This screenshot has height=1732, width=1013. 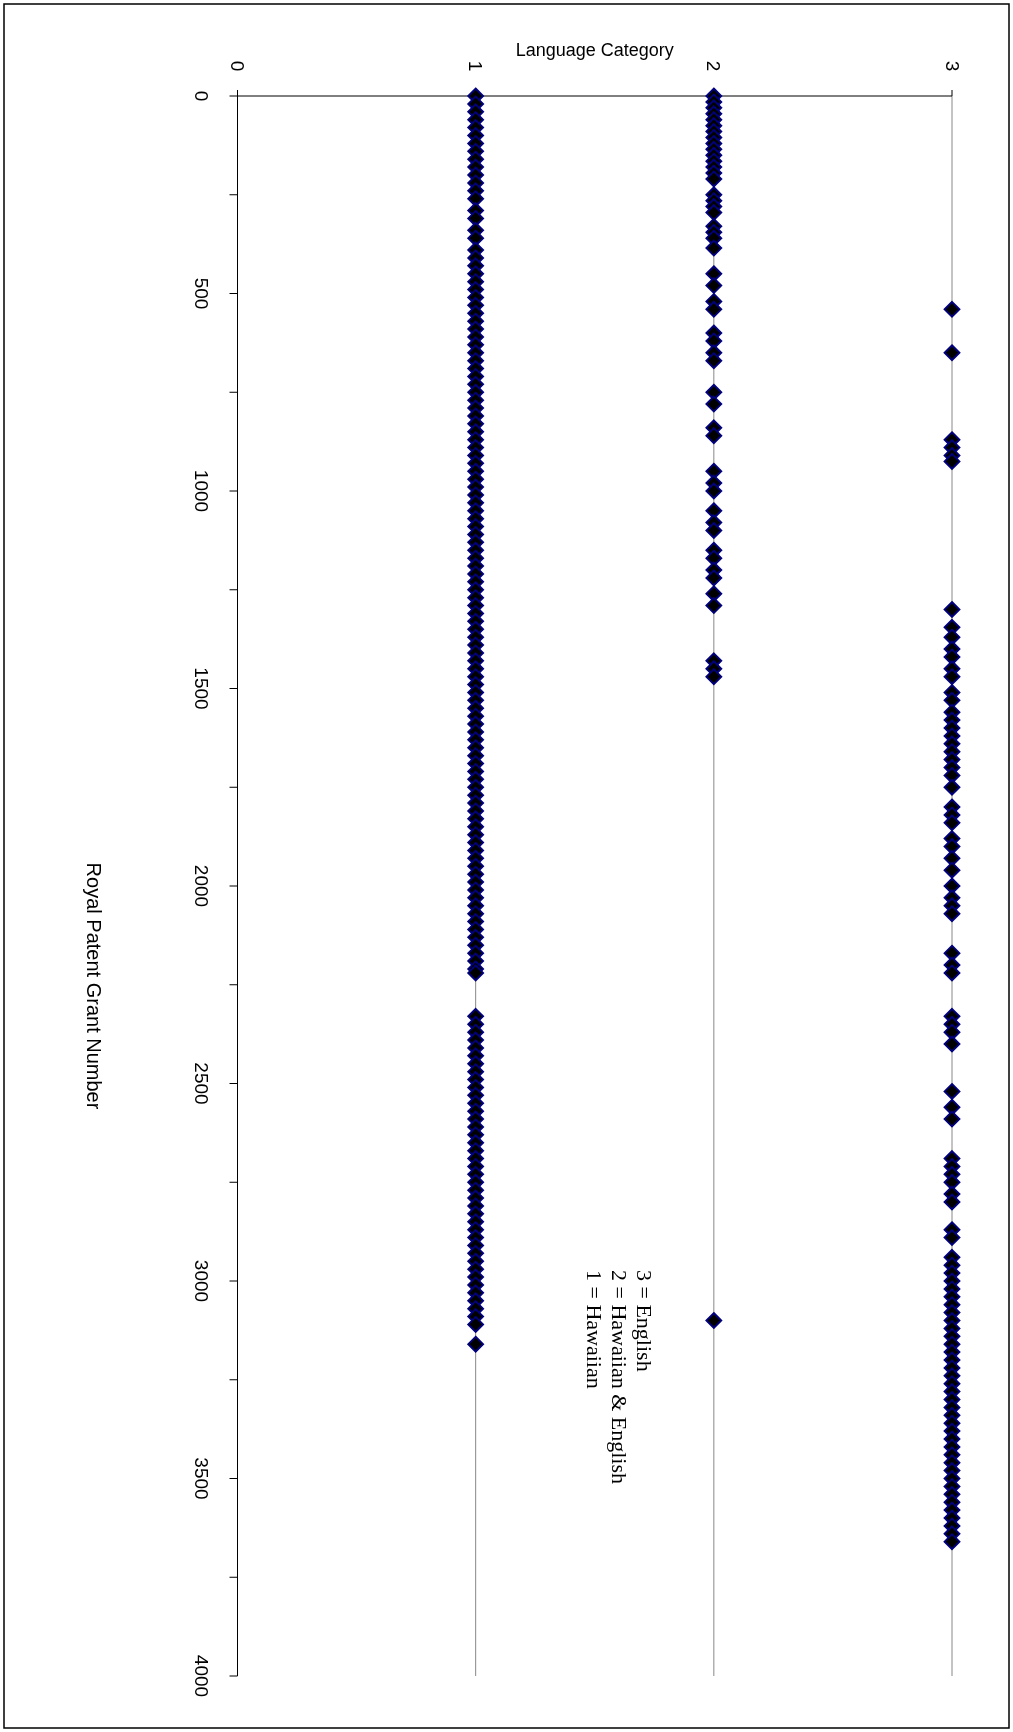 I want to click on x-tick-label: 0, so click(x=237, y=66).